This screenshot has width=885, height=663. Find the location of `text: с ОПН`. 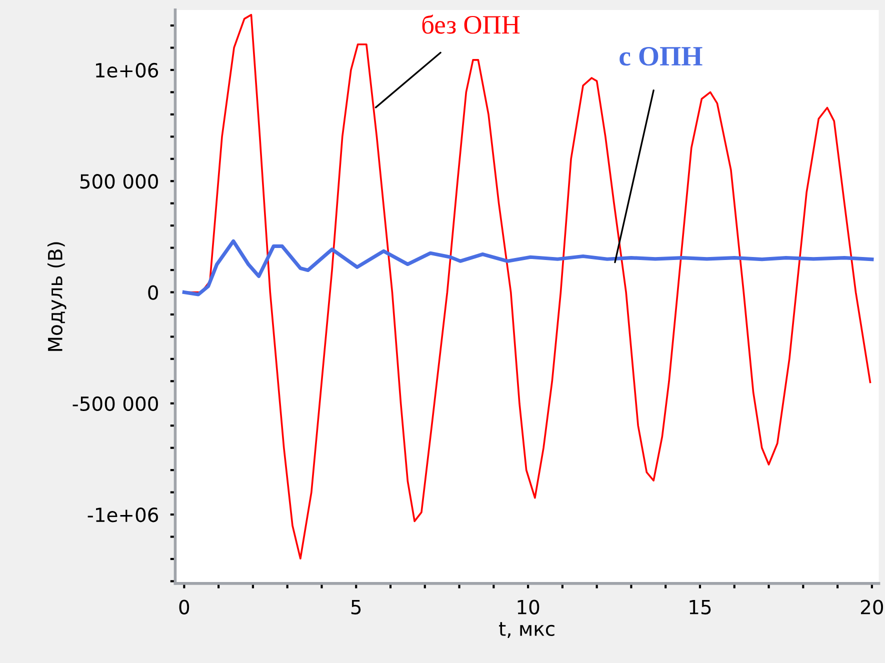

text: с ОПН is located at coordinates (661, 56).